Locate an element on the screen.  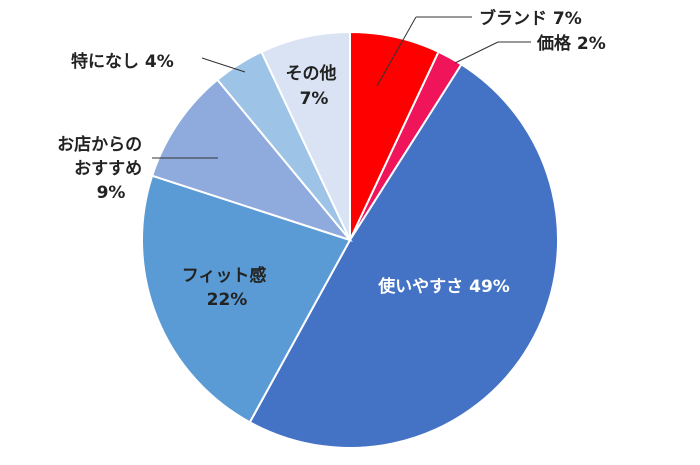
leader-line-none is located at coordinates (223, 65).